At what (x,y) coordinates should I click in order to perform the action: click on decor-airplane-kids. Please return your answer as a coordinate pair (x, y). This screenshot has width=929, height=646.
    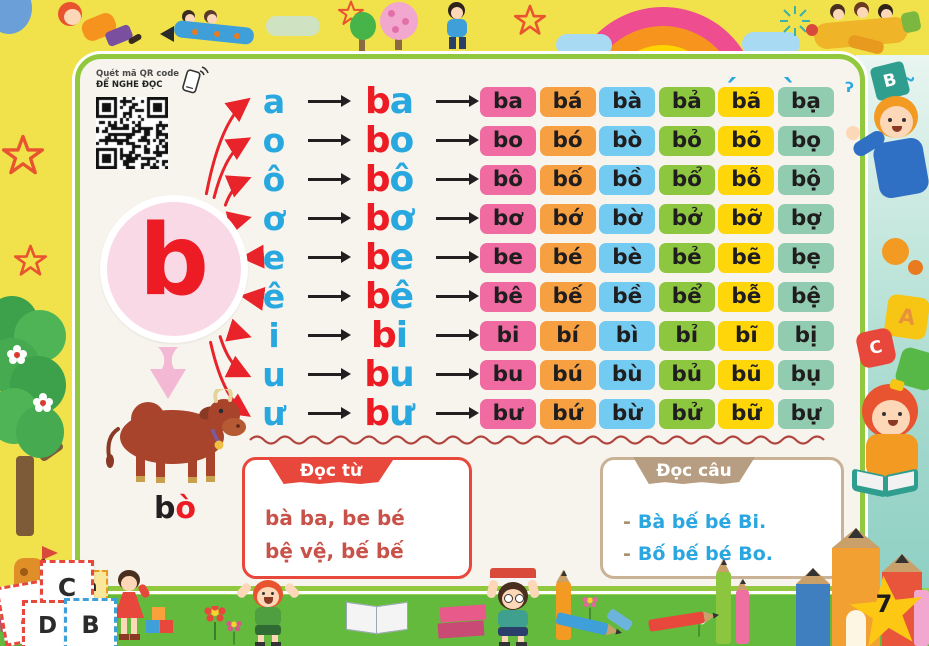
    Looking at the image, I should click on (864, 29).